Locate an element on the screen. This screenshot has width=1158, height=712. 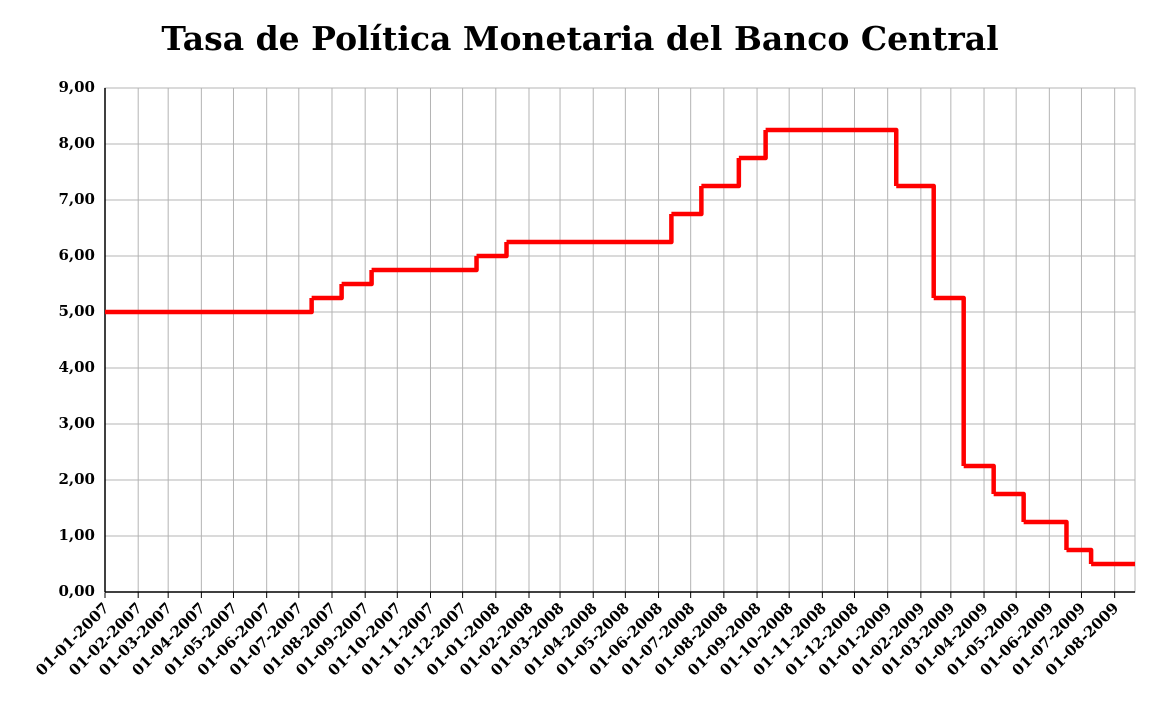
y-tick-label: 0,00 is located at coordinates (76, 591).